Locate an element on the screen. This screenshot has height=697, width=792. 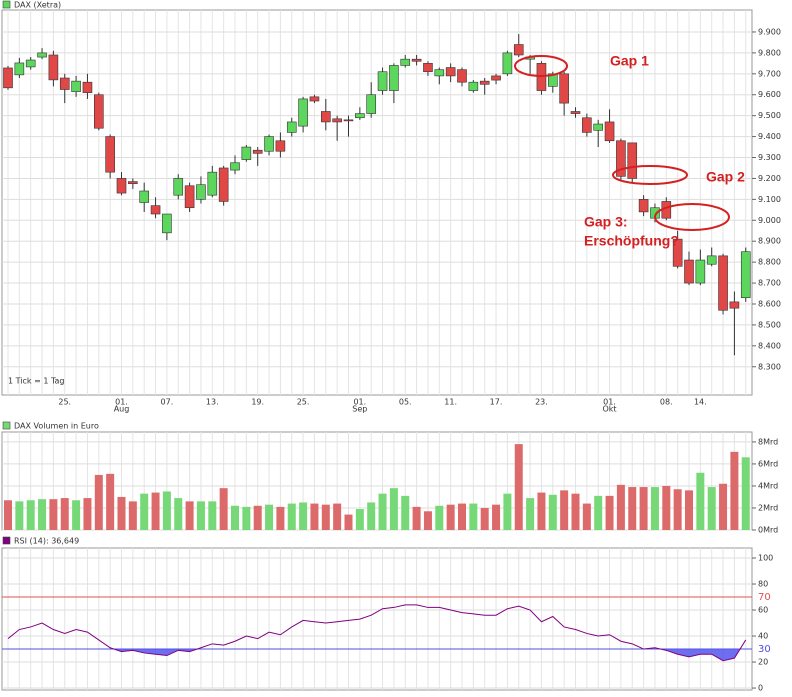
x-tick-label: 05. is located at coordinates (405, 402).